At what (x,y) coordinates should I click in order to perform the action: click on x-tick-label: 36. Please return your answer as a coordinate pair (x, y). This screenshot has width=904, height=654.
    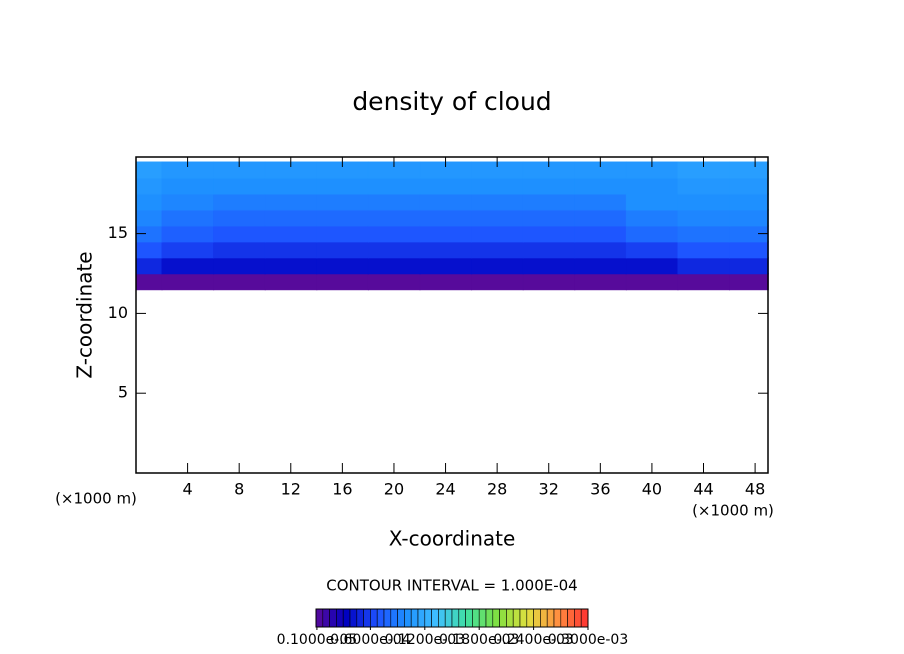
    Looking at the image, I should click on (600, 489).